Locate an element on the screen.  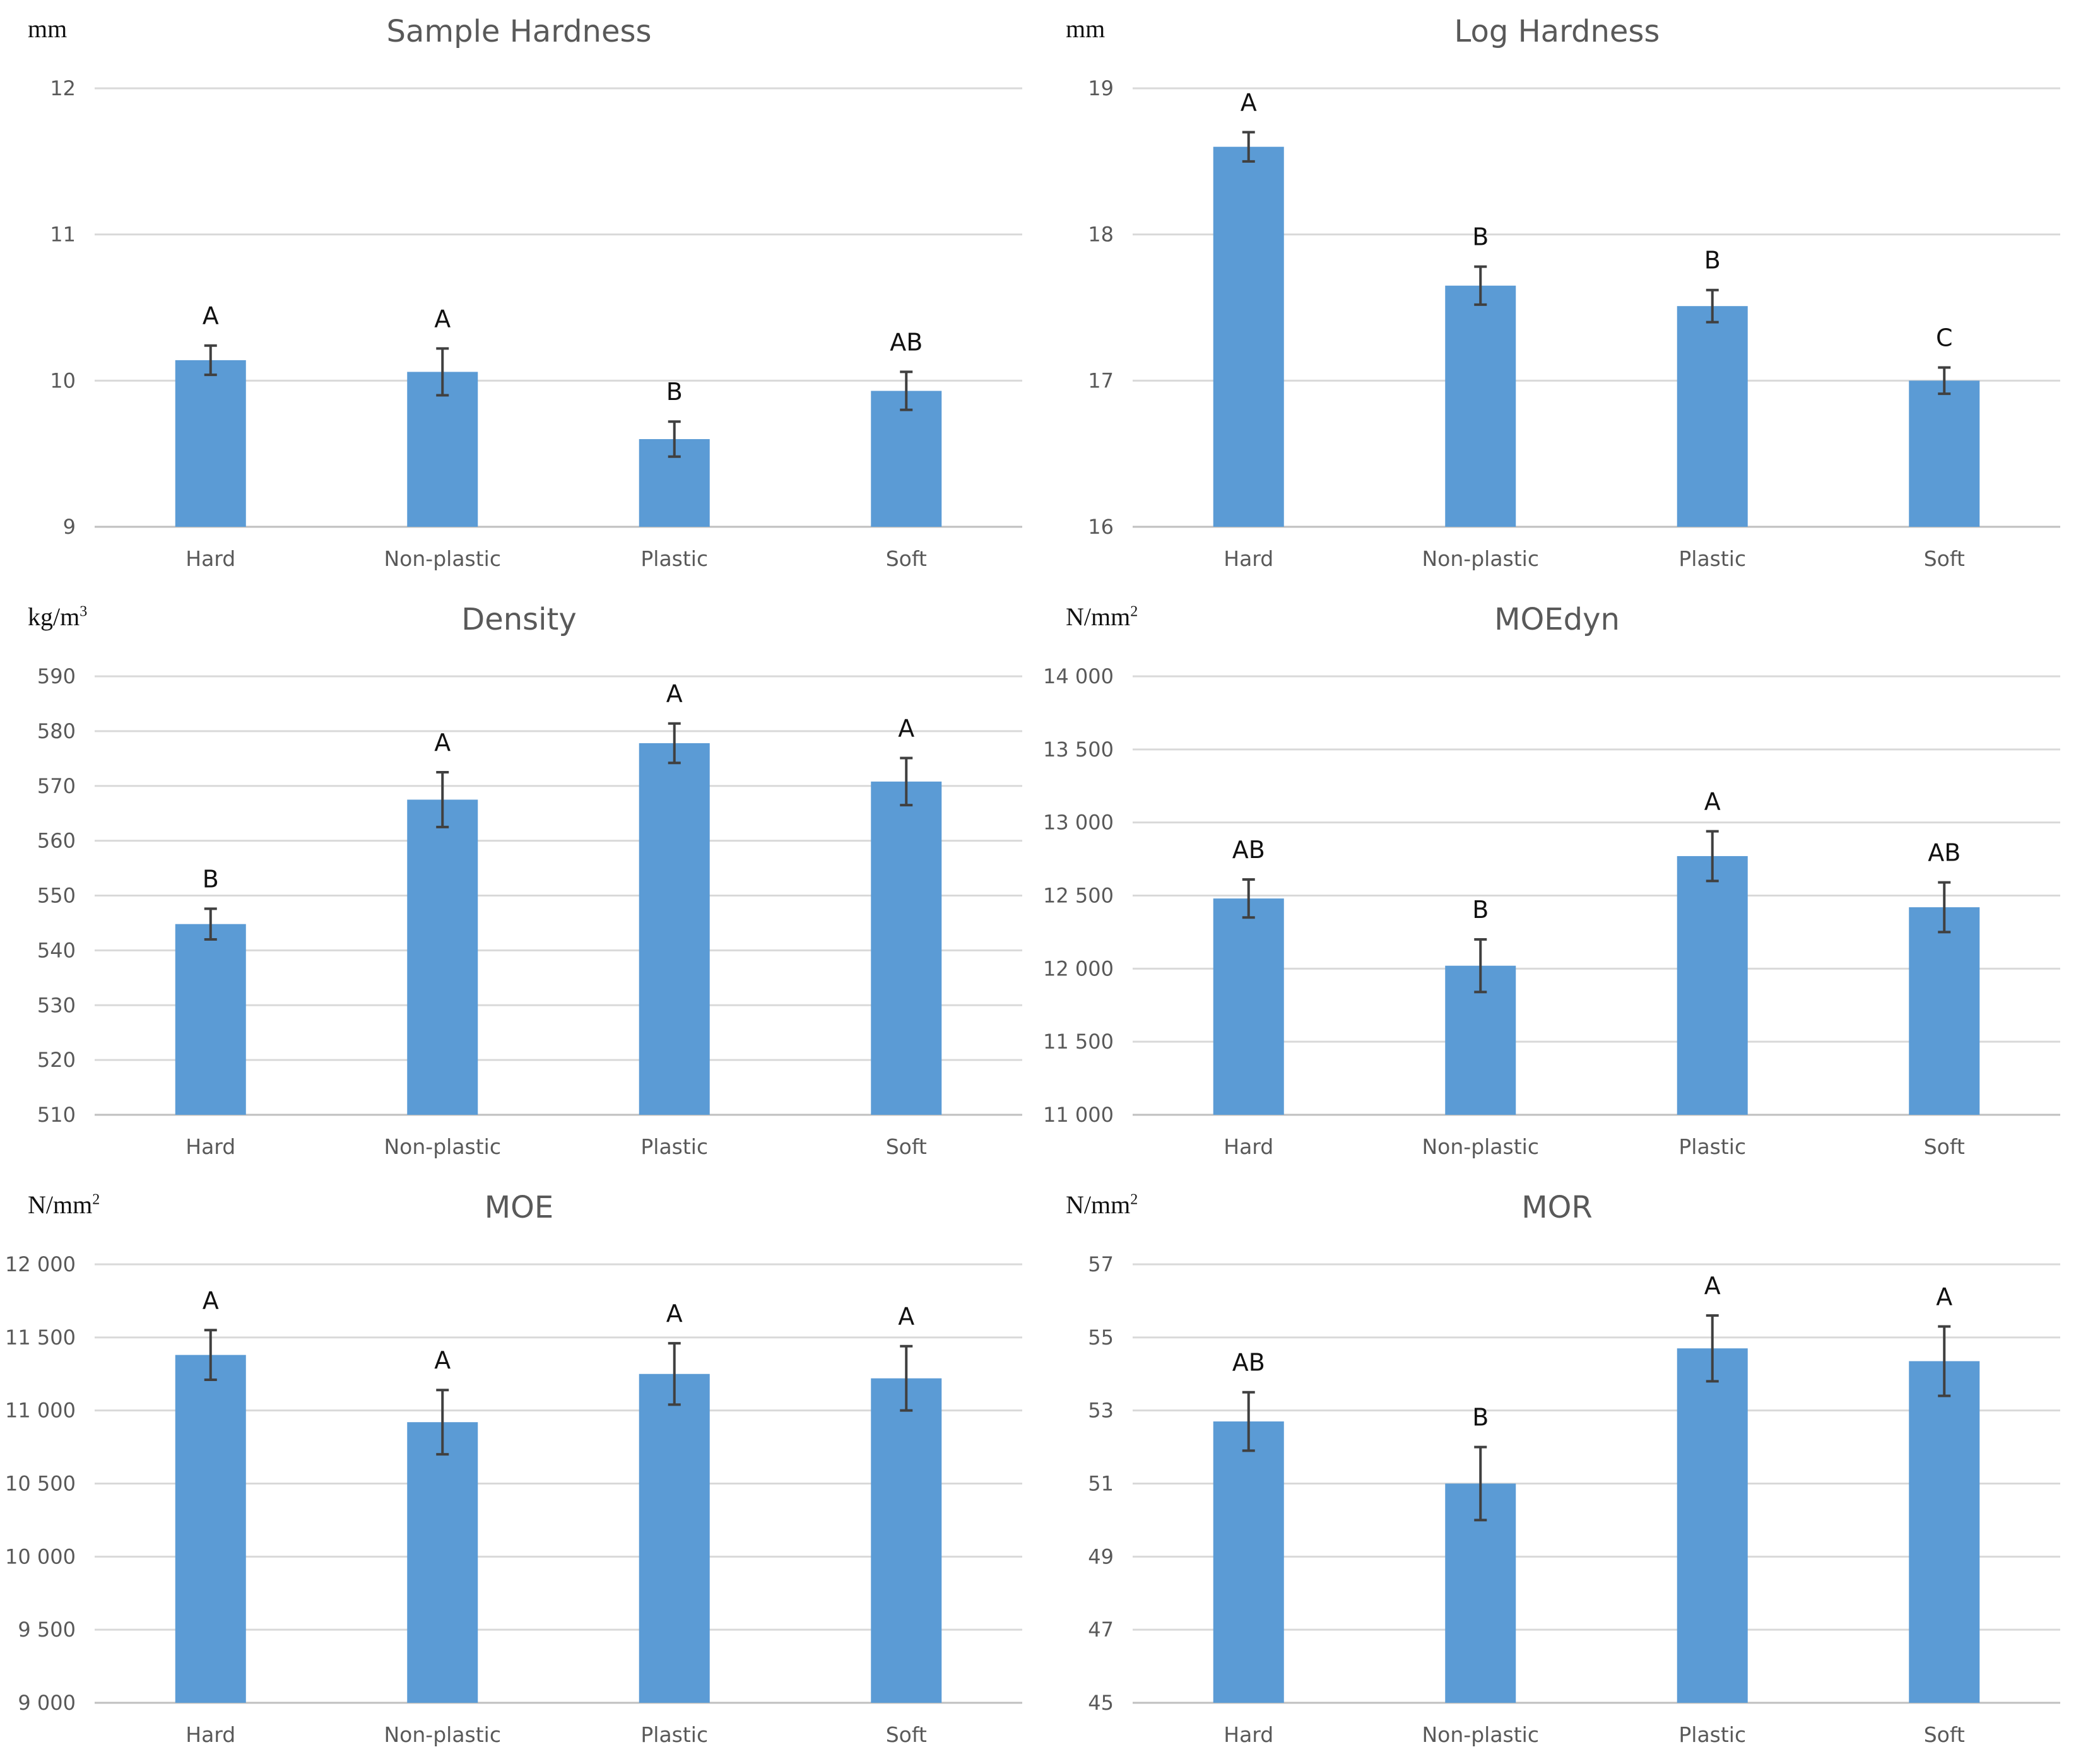
y-tick-label: 57 is located at coordinates (1101, 1264).